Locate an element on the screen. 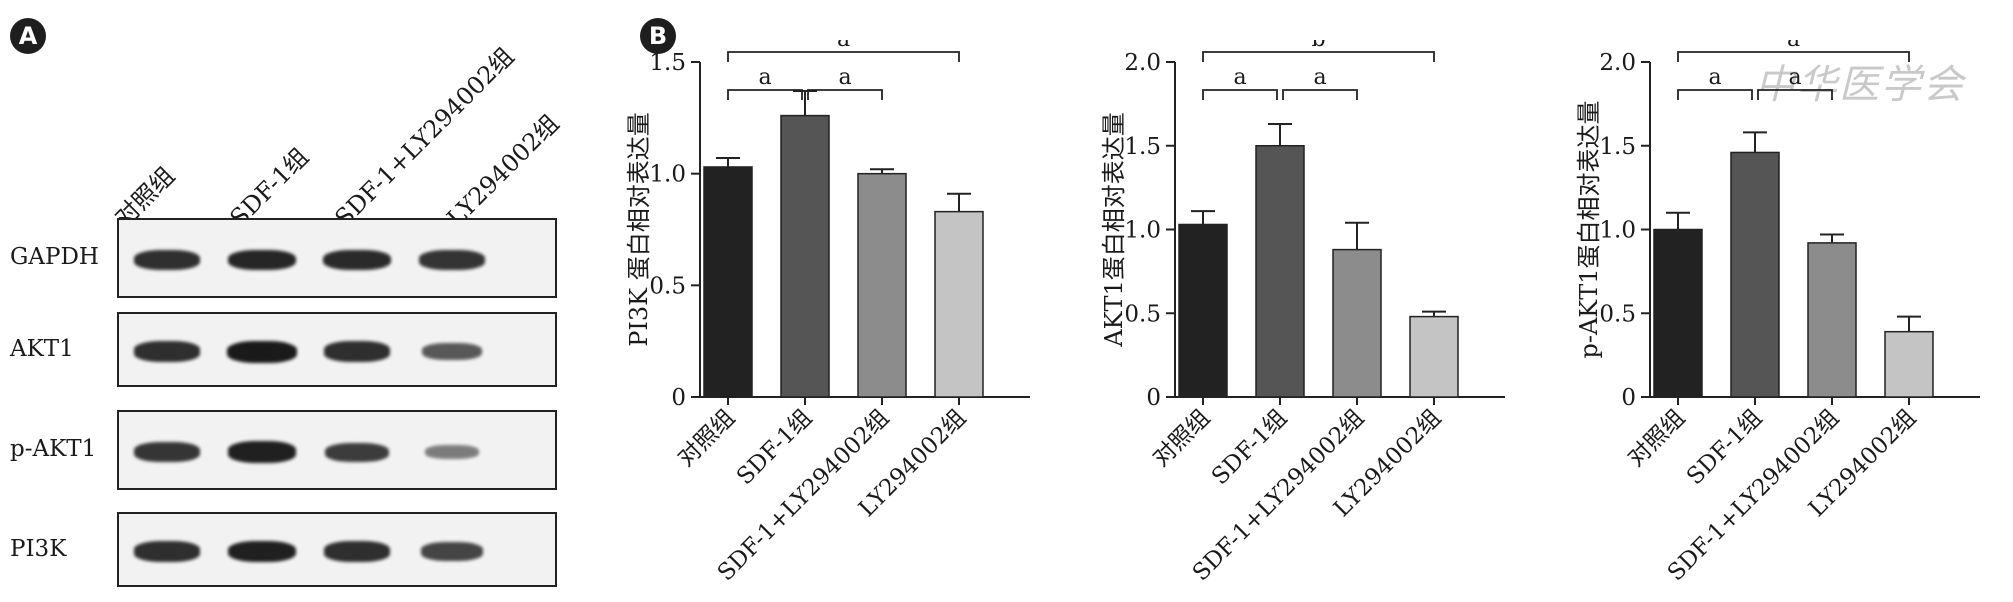  panel-label-b: B is located at coordinates (658, 36).